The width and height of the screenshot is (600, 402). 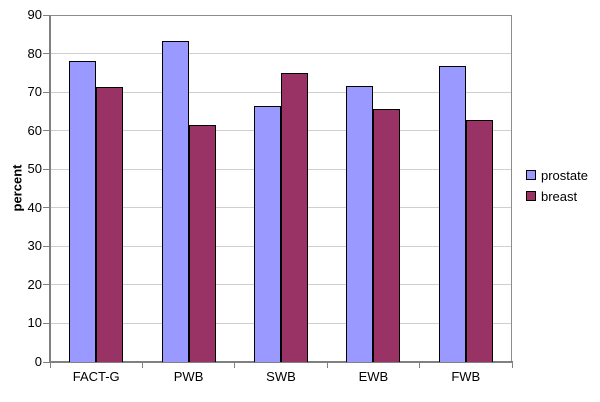 What do you see at coordinates (109, 224) in the screenshot?
I see `bar-breast-fact-g` at bounding box center [109, 224].